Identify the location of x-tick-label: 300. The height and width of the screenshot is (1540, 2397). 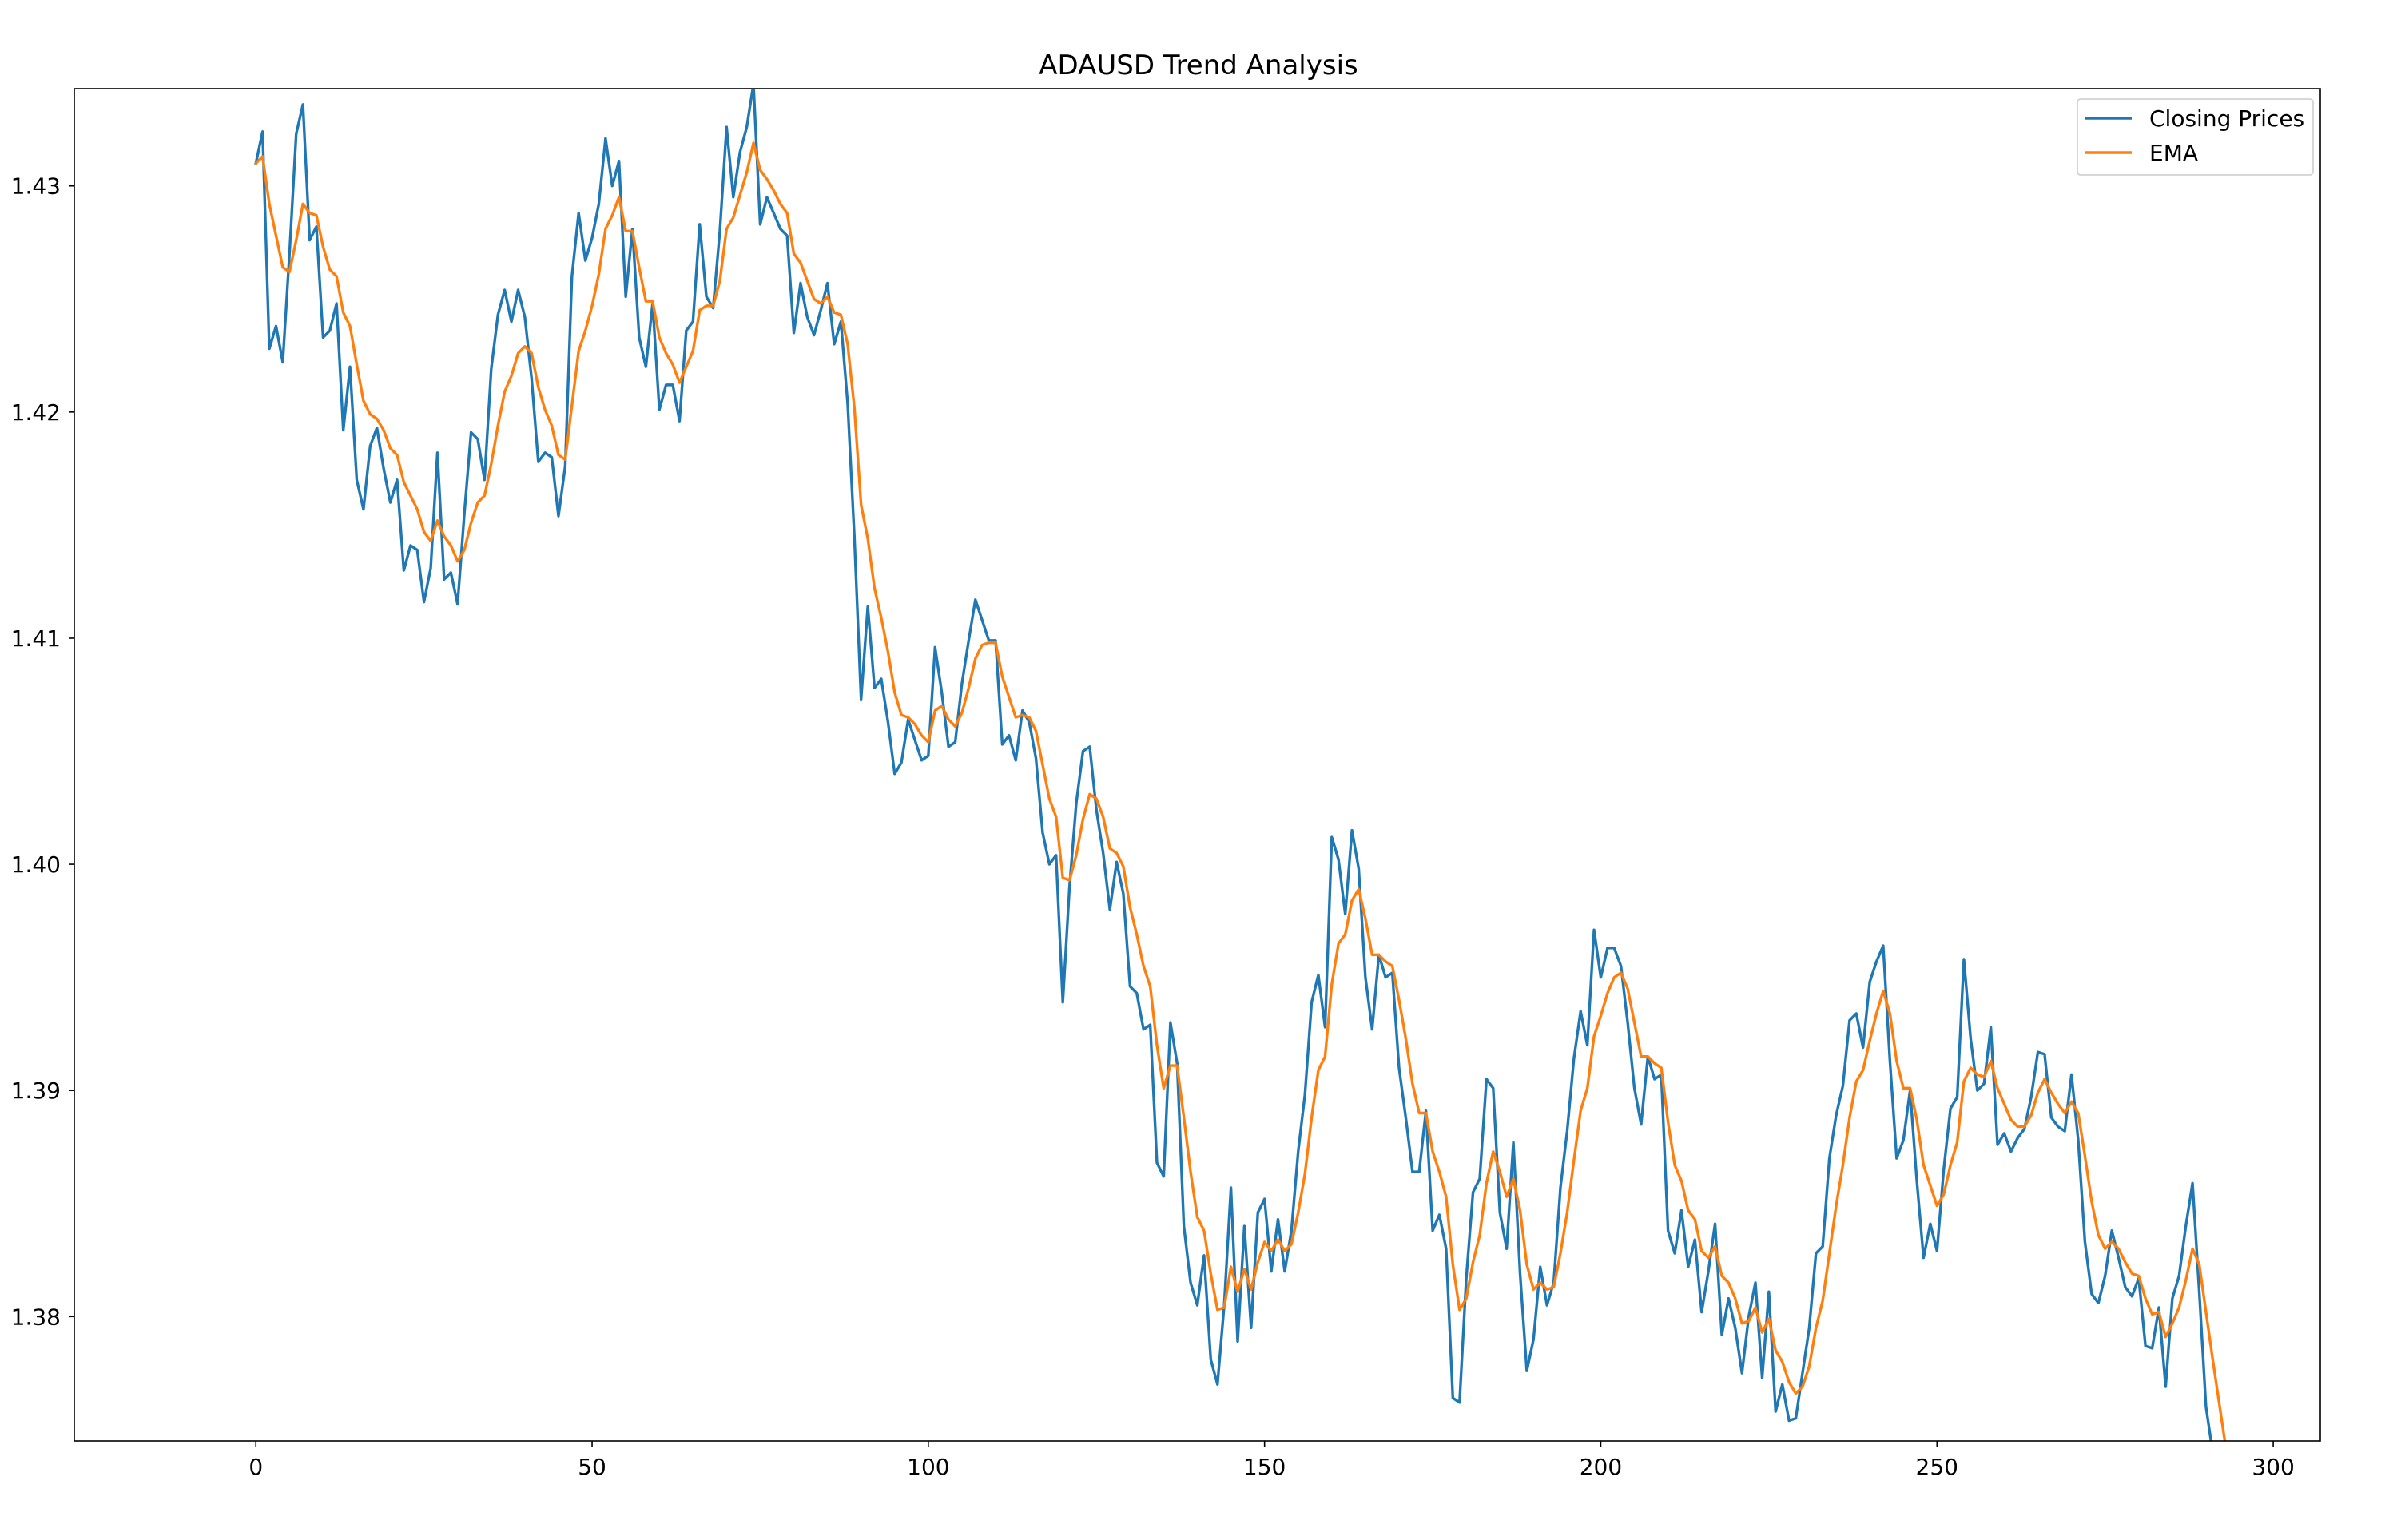
(2273, 1467).